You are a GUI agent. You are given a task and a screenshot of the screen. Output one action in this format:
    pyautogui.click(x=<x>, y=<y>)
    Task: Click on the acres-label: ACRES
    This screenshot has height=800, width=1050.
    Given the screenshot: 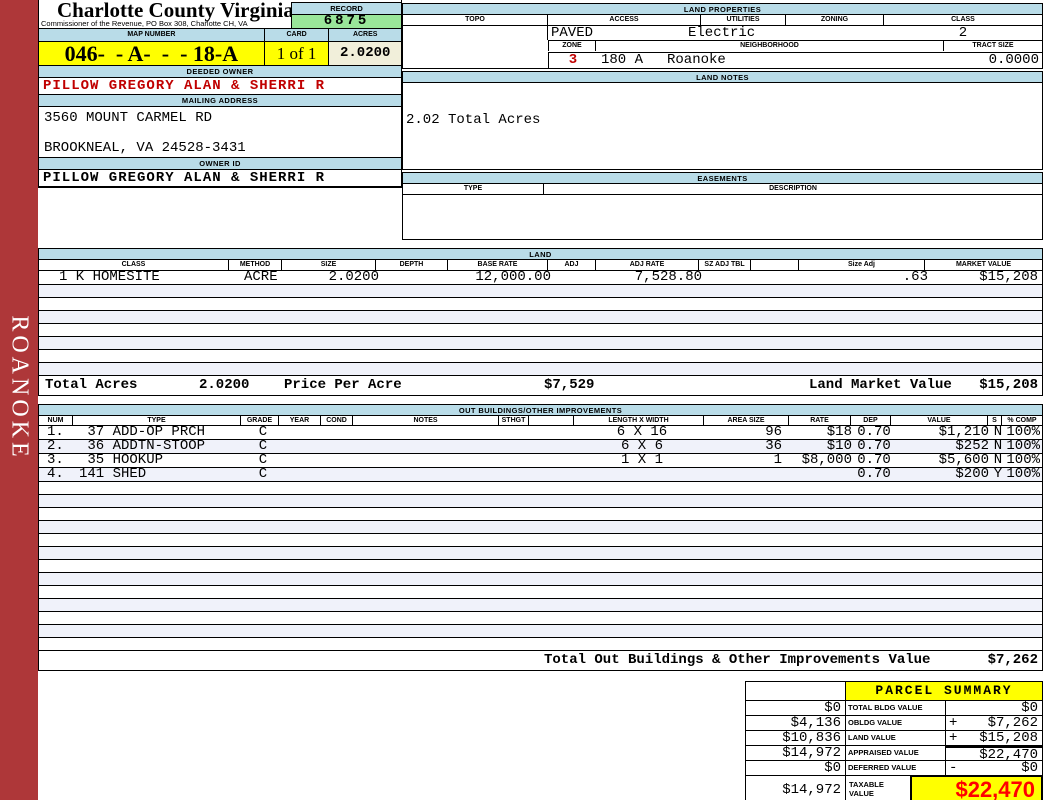 What is the action you would take?
    pyautogui.click(x=365, y=35)
    